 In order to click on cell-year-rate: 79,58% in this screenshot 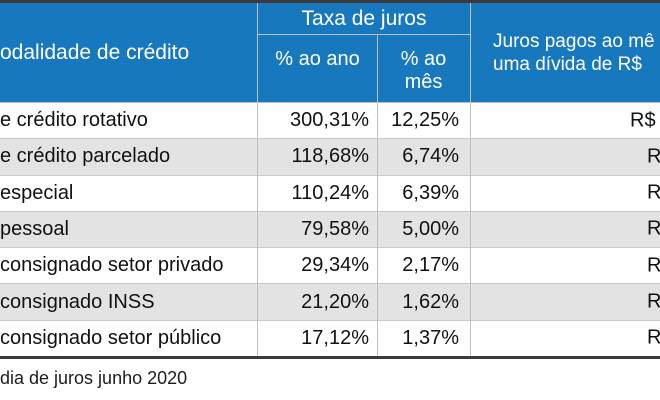, I will do `click(335, 228)`.